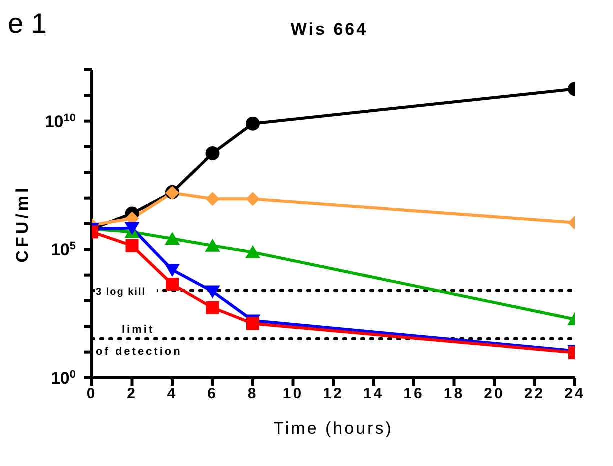  What do you see at coordinates (494, 394) in the screenshot?
I see `x-tick-label: 20` at bounding box center [494, 394].